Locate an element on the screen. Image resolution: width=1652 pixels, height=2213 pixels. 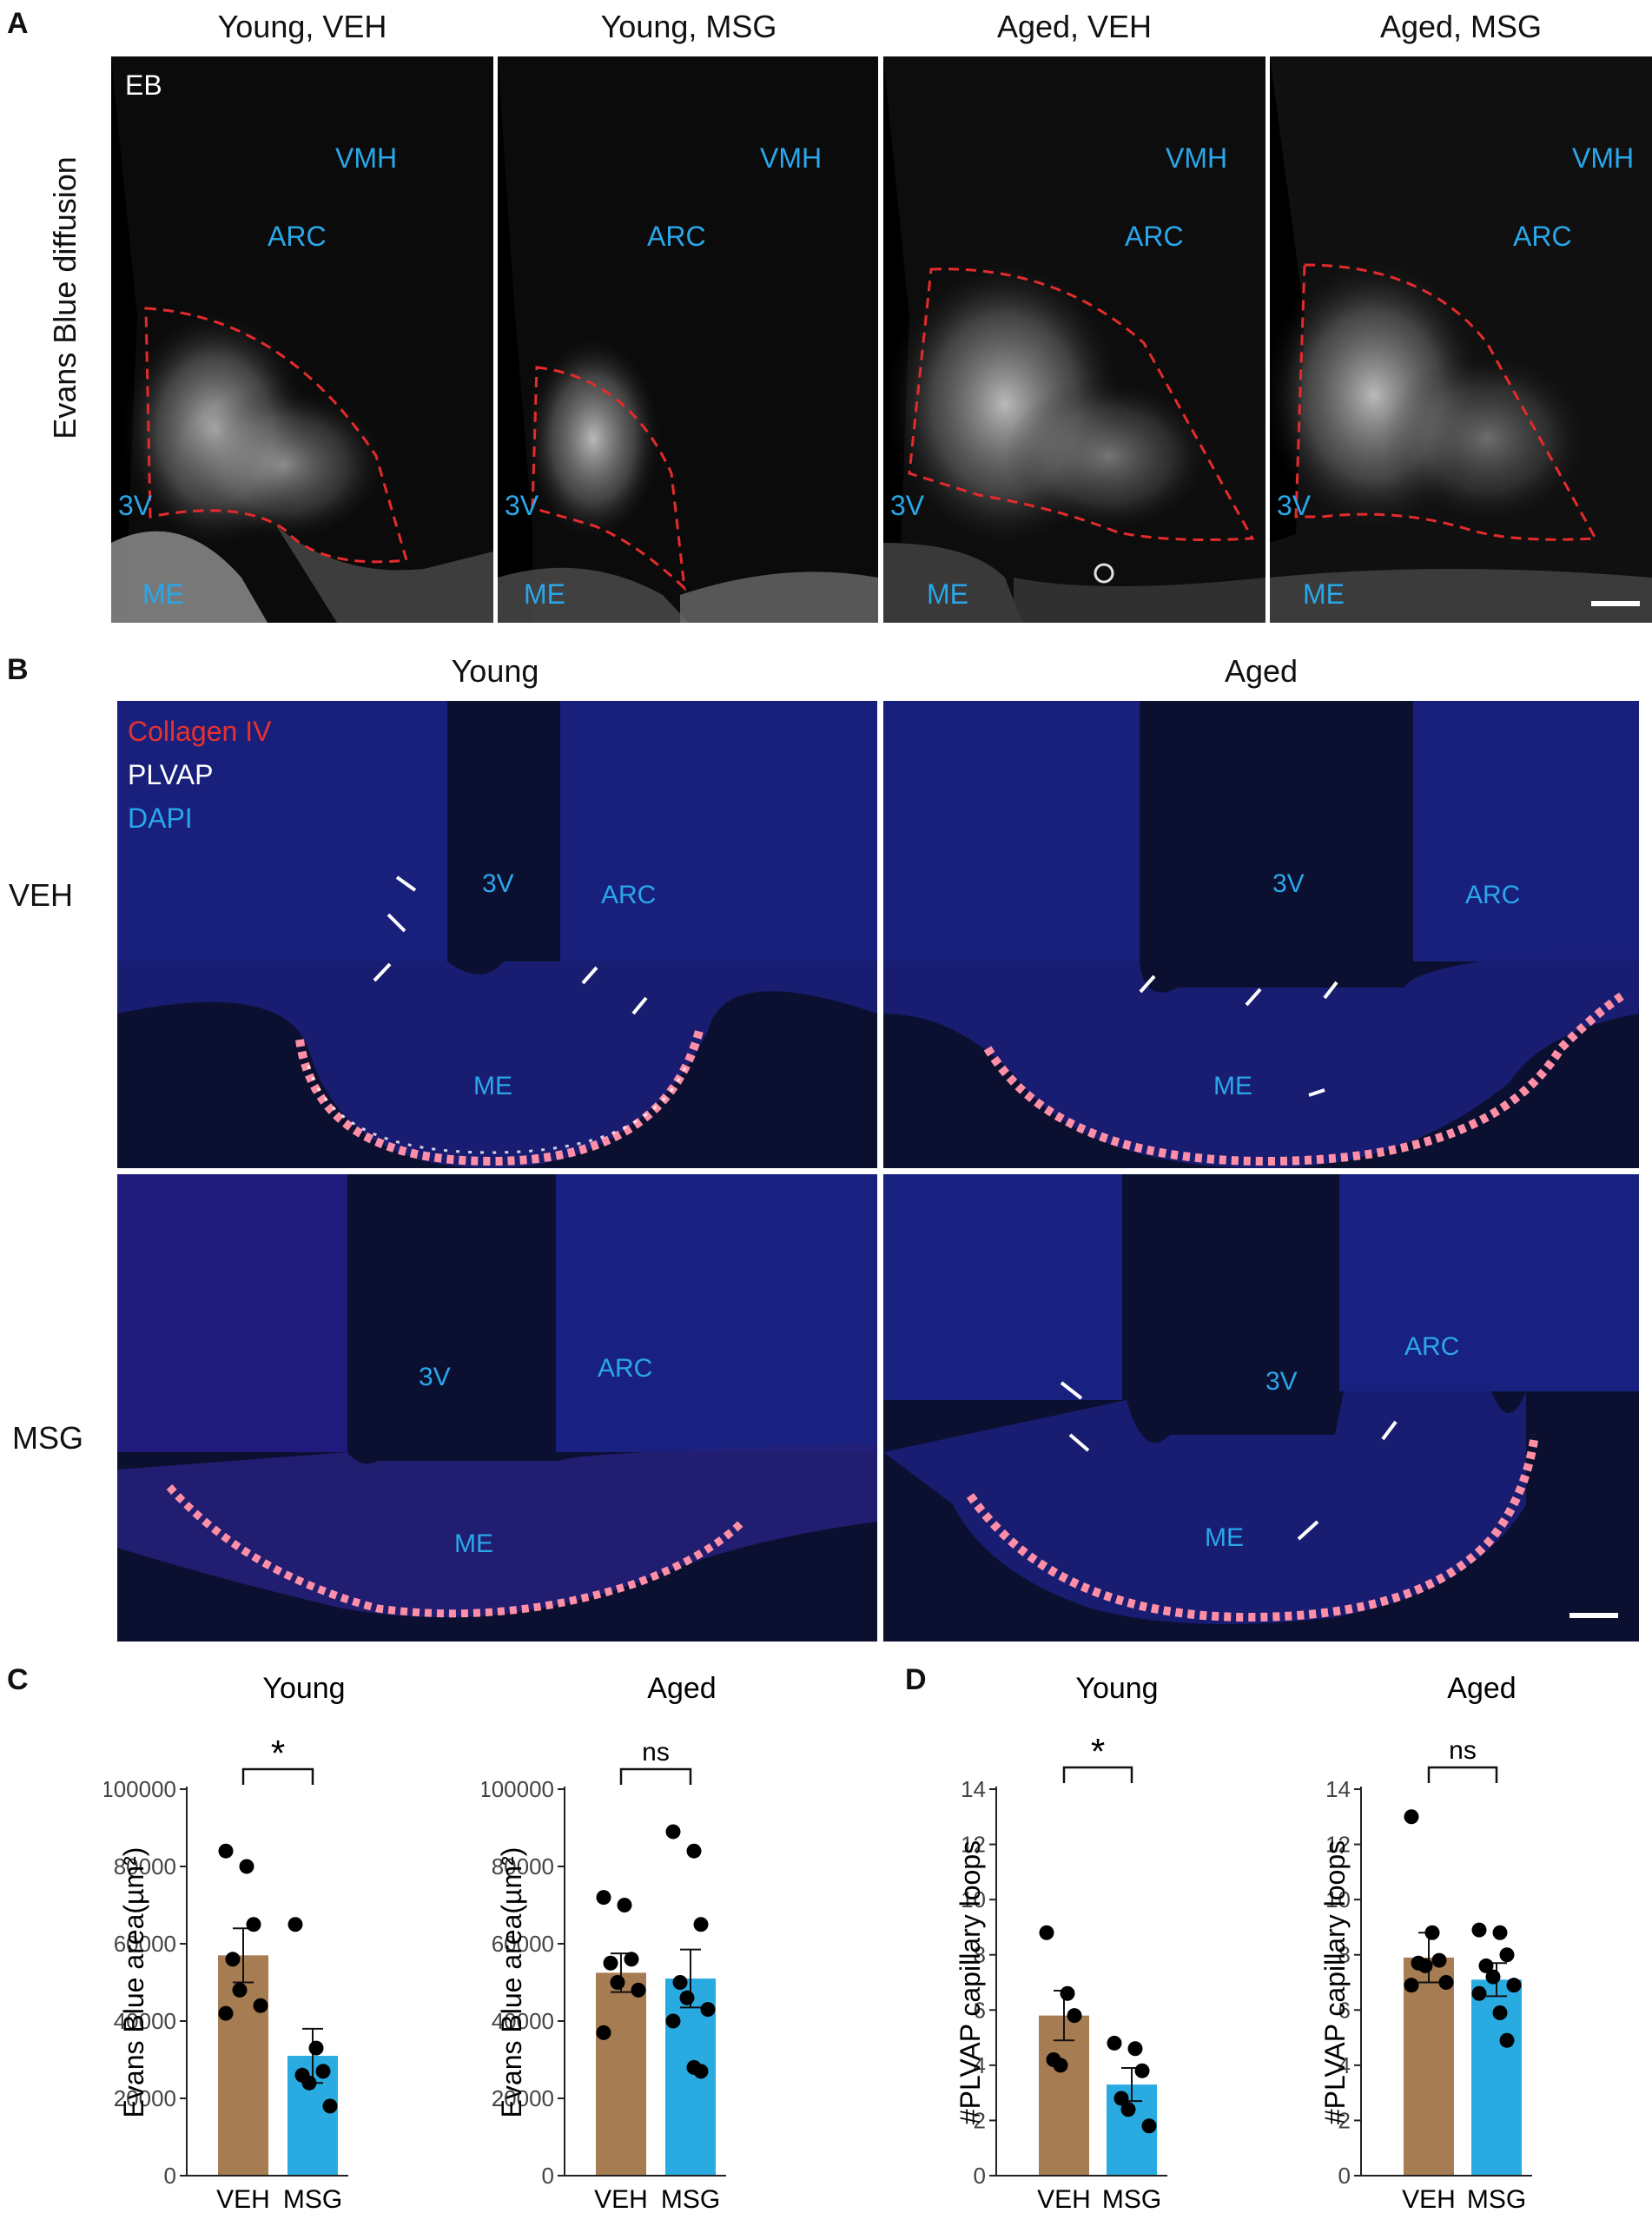
legend-dapi: DAPI is located at coordinates (160, 819).